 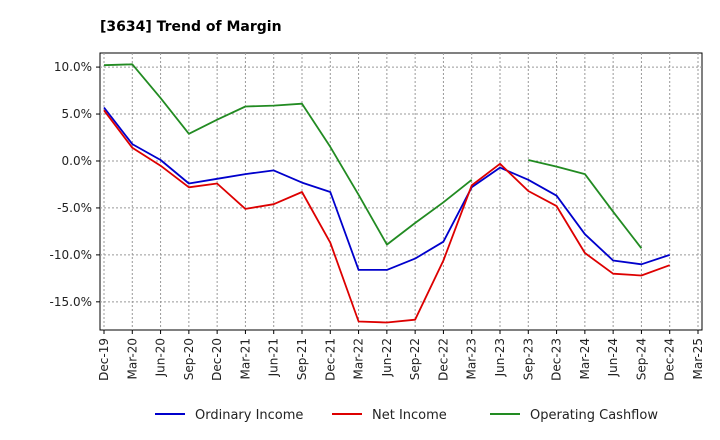 What do you see at coordinates (443, 359) in the screenshot?
I see `x-tick-label: Dec-22` at bounding box center [443, 359].